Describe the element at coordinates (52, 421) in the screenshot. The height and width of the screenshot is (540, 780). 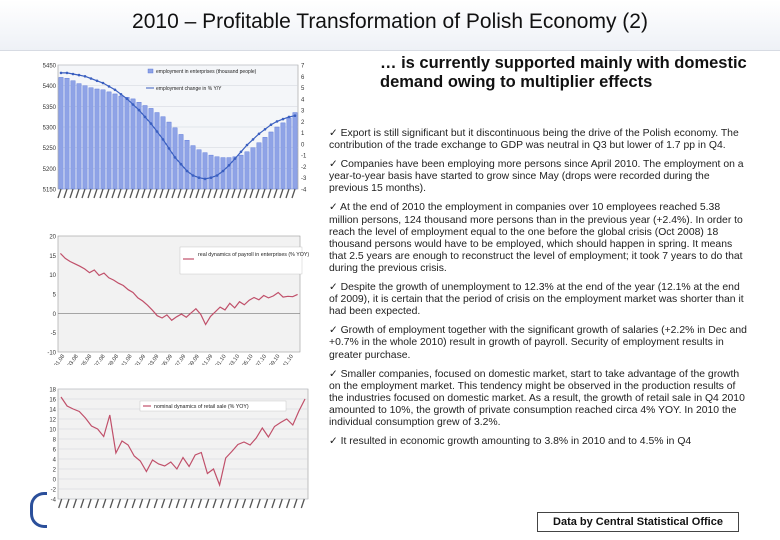
I see `y-tick-label: 12` at that location.